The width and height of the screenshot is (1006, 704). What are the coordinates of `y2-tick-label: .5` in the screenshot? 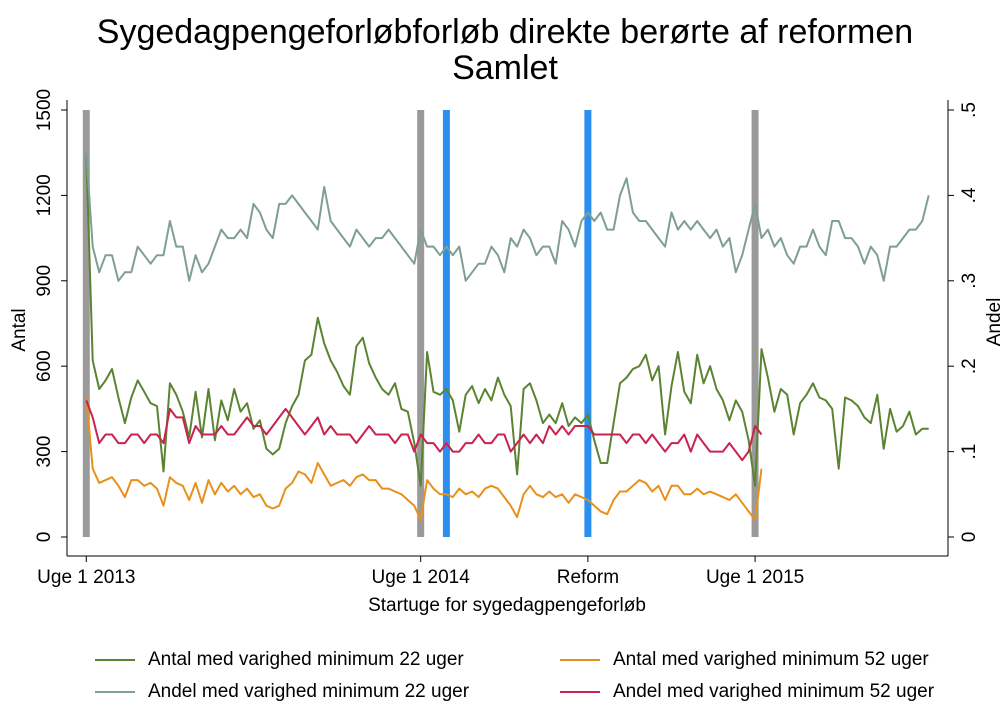 It's located at (969, 110).